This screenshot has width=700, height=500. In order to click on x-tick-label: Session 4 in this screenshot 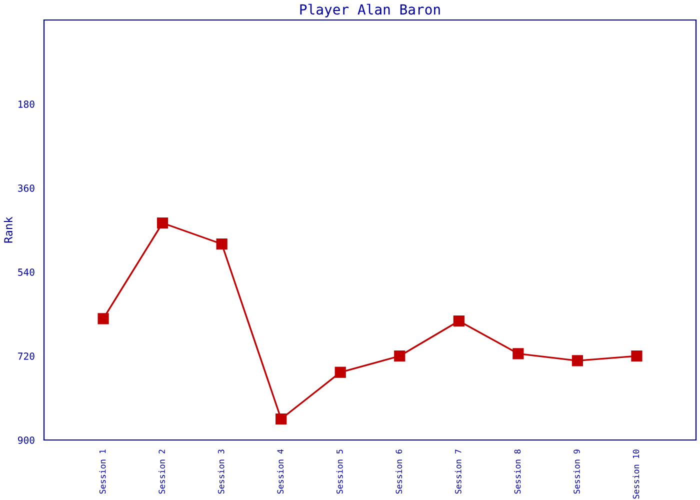, I will do `click(280, 471)`.